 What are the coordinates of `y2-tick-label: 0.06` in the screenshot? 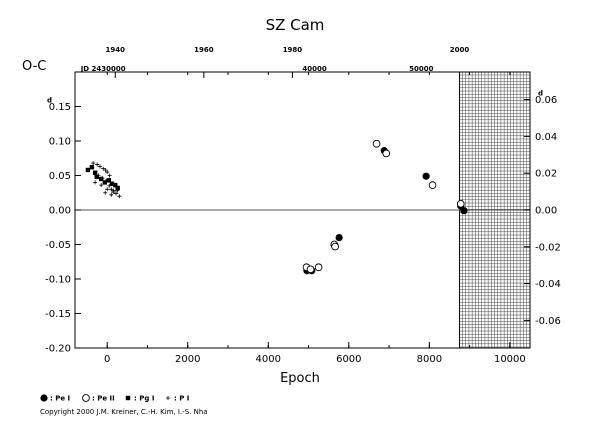 It's located at (546, 100).